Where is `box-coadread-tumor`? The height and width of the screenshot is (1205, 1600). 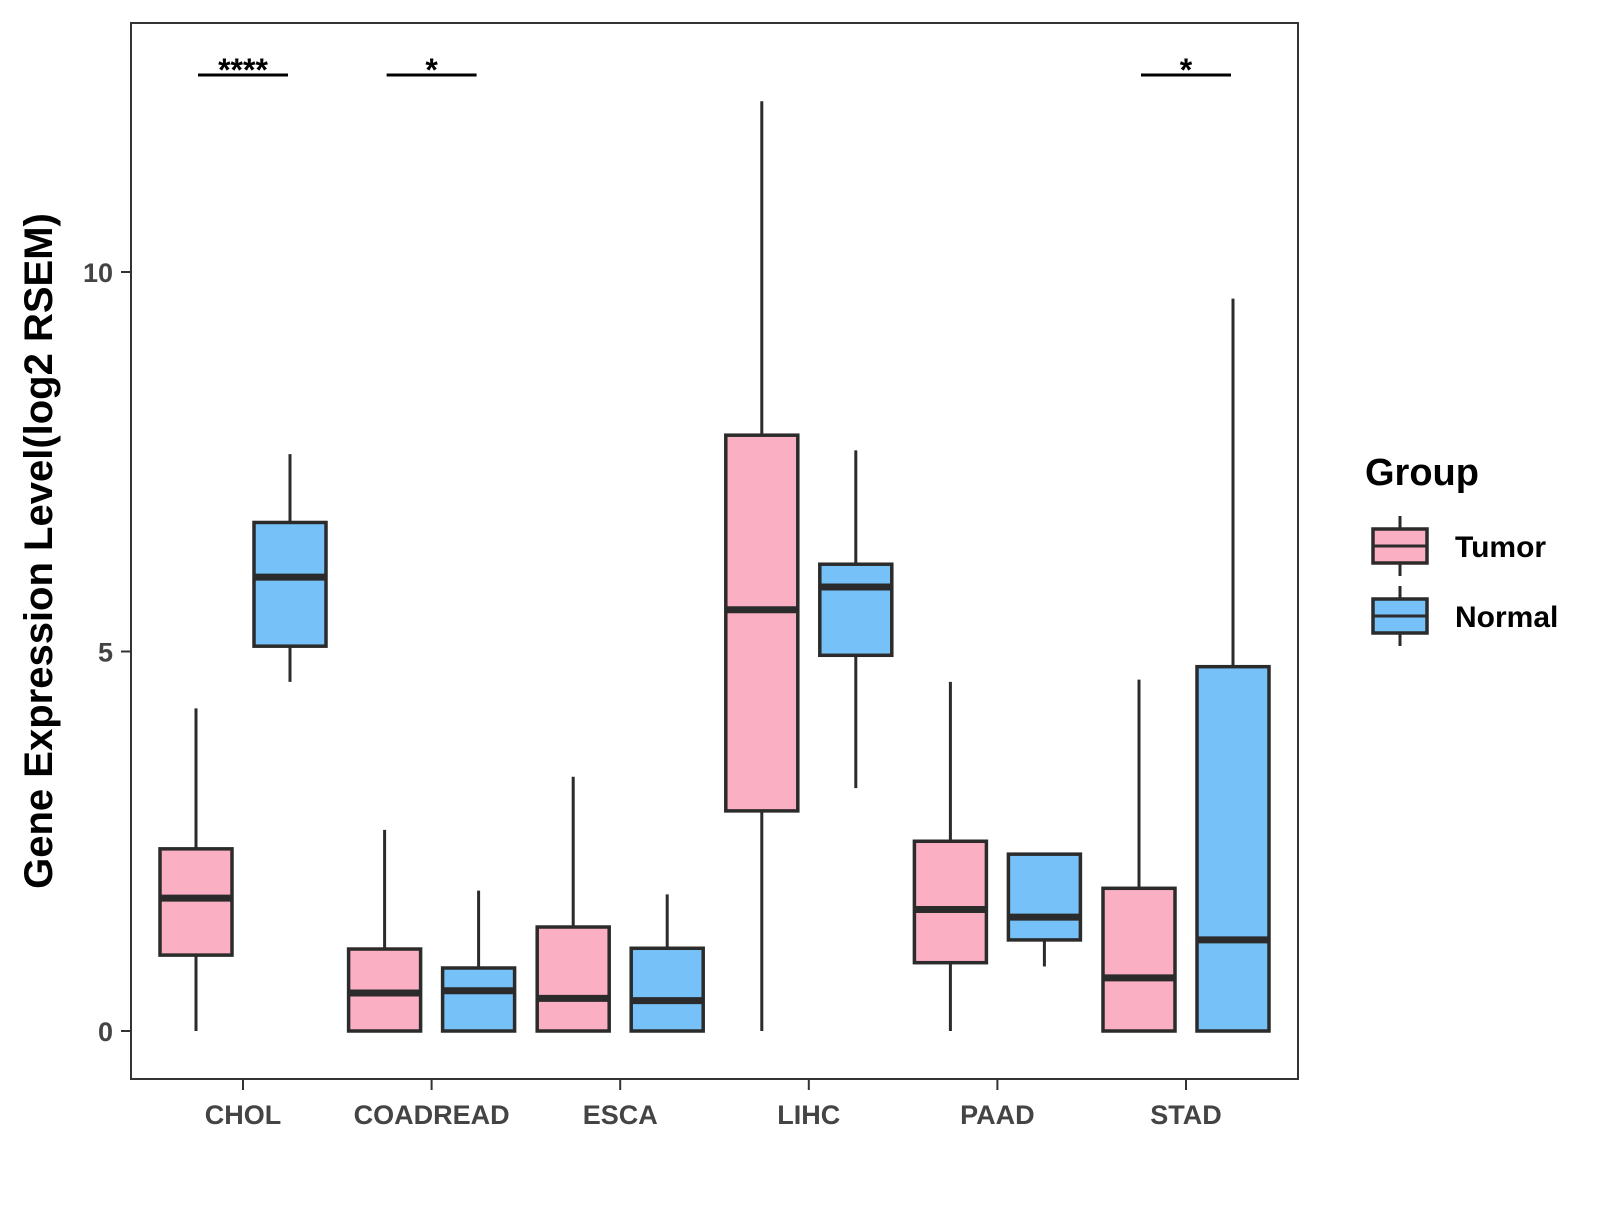
box-coadread-tumor is located at coordinates (384, 931).